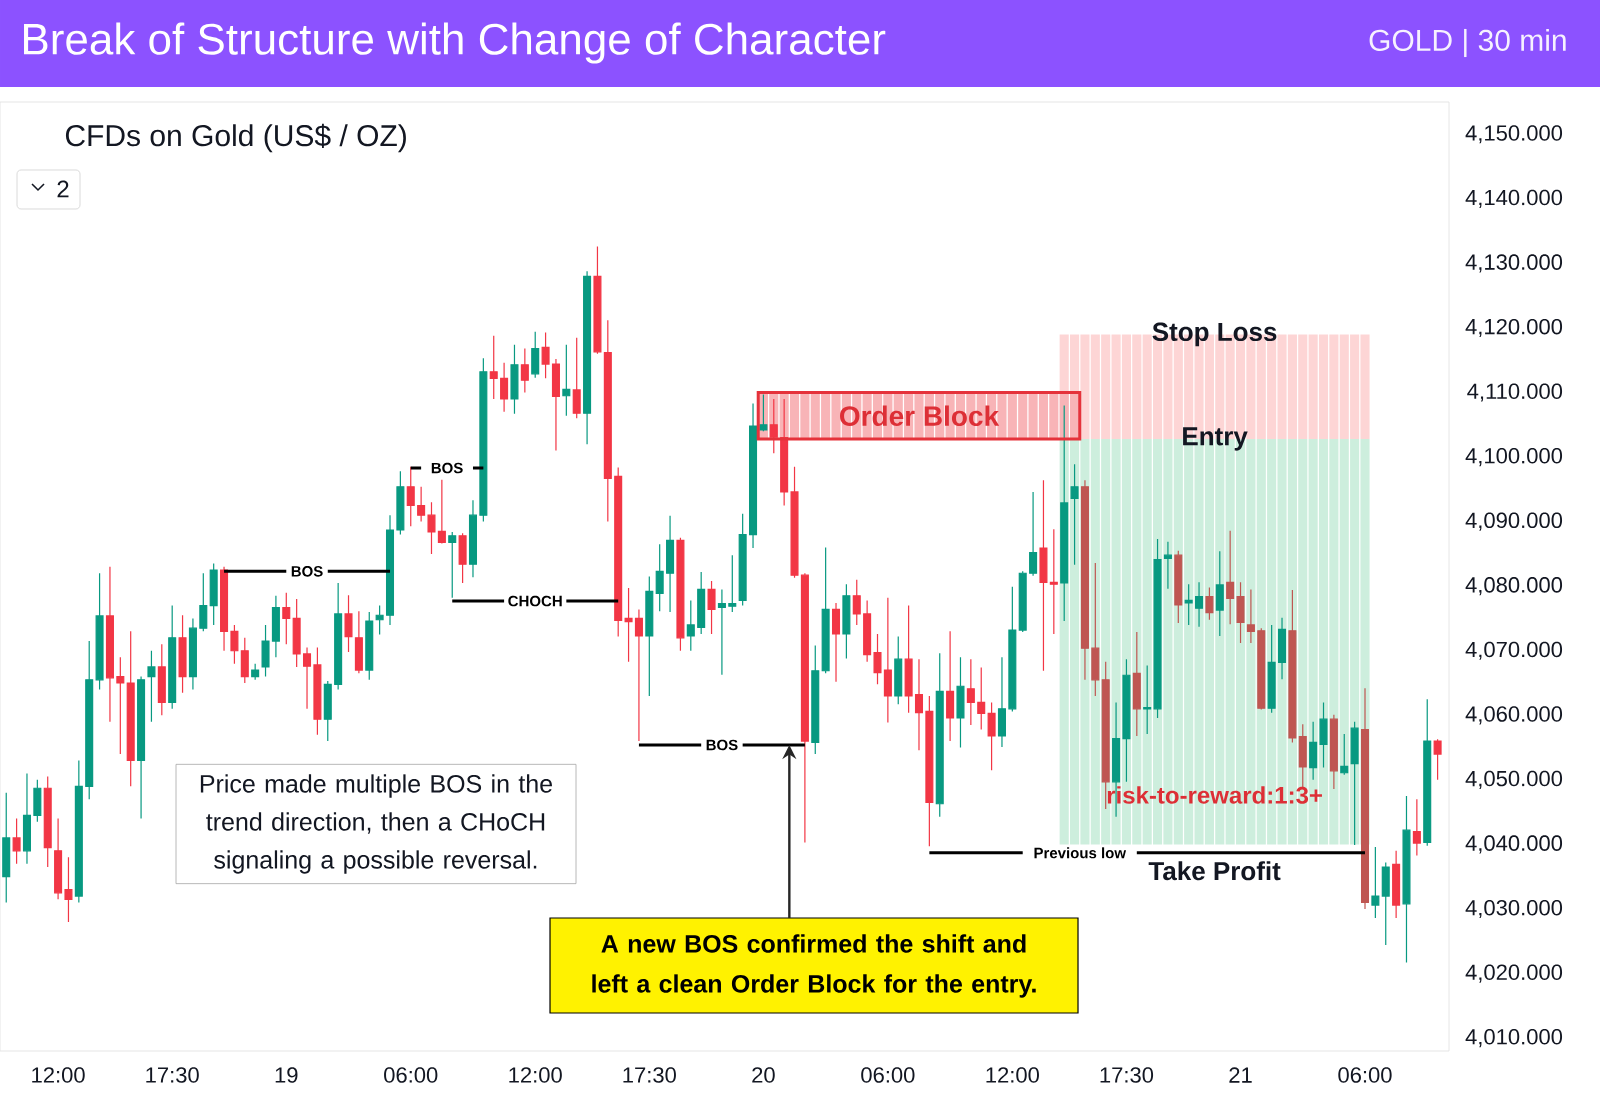 The height and width of the screenshot is (1095, 1600). Describe the element at coordinates (1514, 909) in the screenshot. I see `y-tick-label: 4,030.000` at that location.